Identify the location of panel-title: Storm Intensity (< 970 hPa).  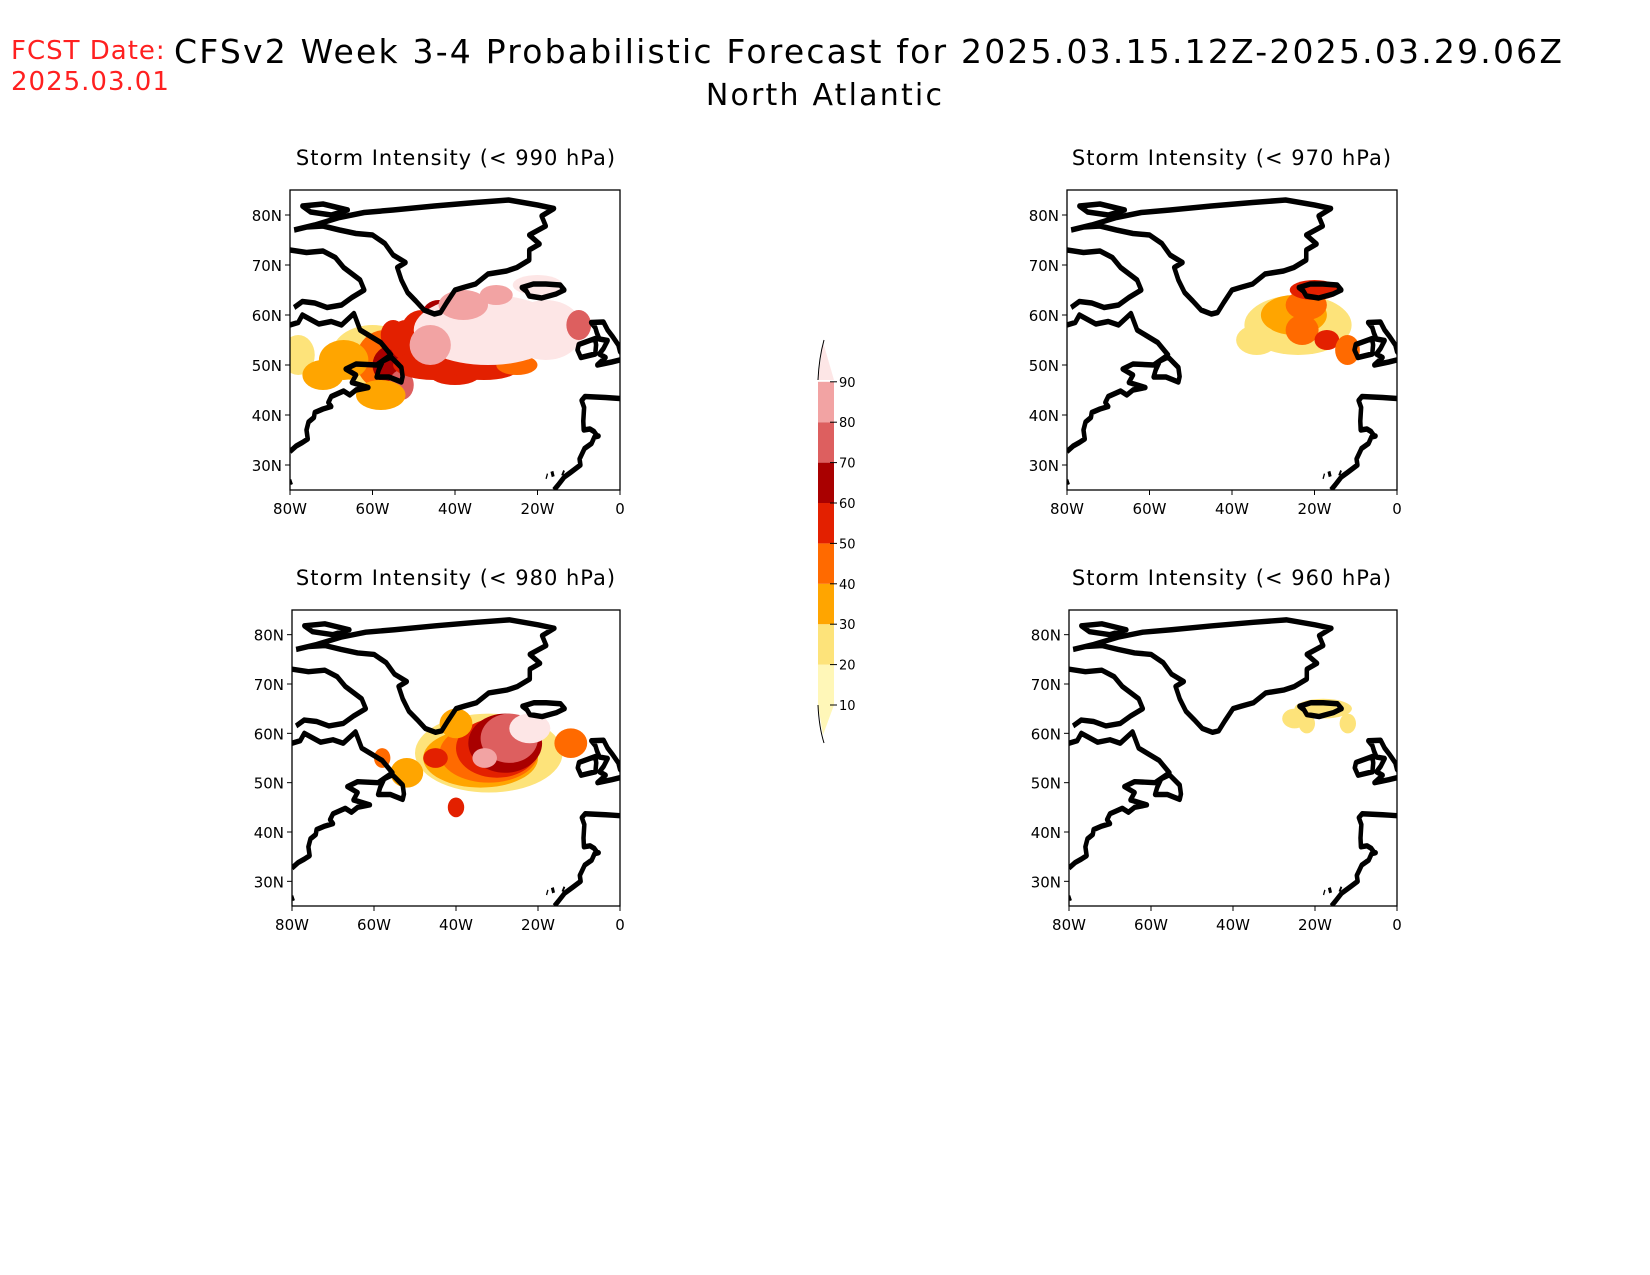
(1232, 158).